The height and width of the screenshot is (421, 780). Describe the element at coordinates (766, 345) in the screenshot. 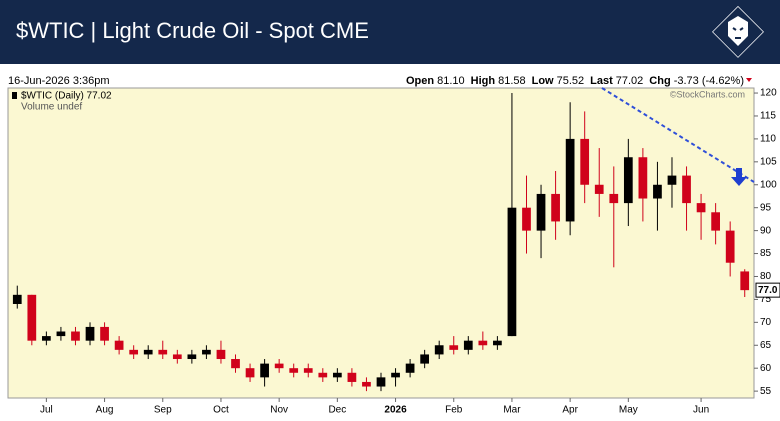

I see `y-tick-label: 65` at that location.